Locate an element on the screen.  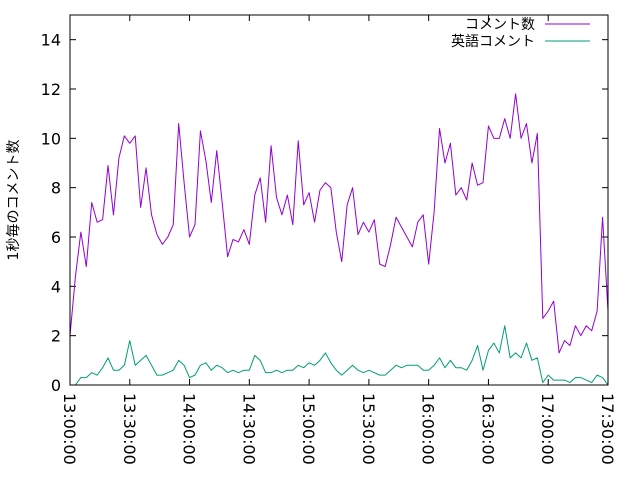
x-tick-label: 14:00:00 is located at coordinates (189, 429).